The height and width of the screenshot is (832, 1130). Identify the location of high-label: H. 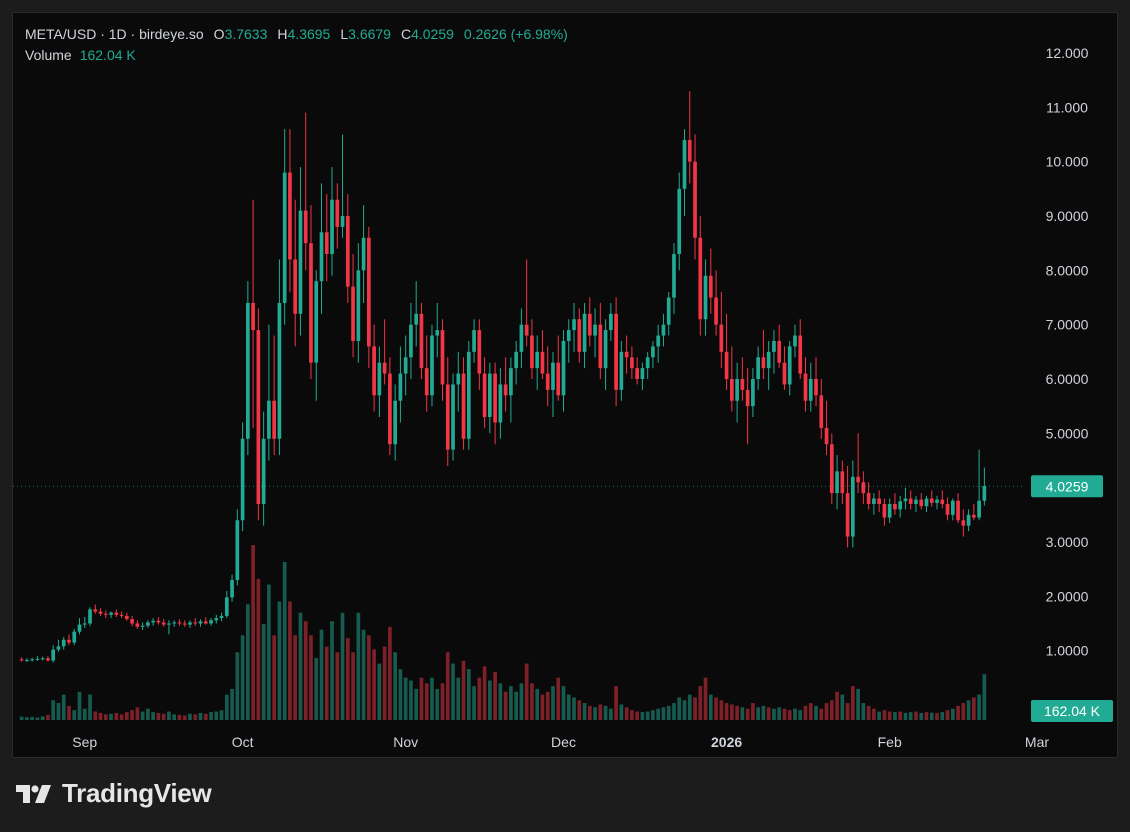
(282, 34).